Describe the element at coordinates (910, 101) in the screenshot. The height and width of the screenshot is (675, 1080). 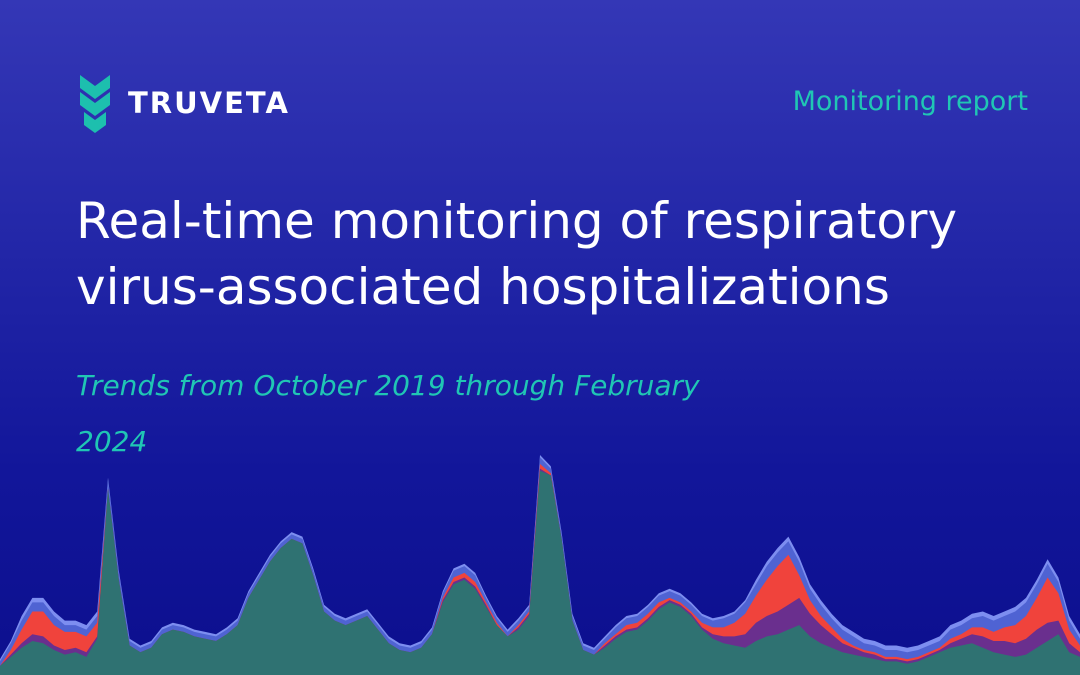
I see `report-type-label: Monitoring report` at that location.